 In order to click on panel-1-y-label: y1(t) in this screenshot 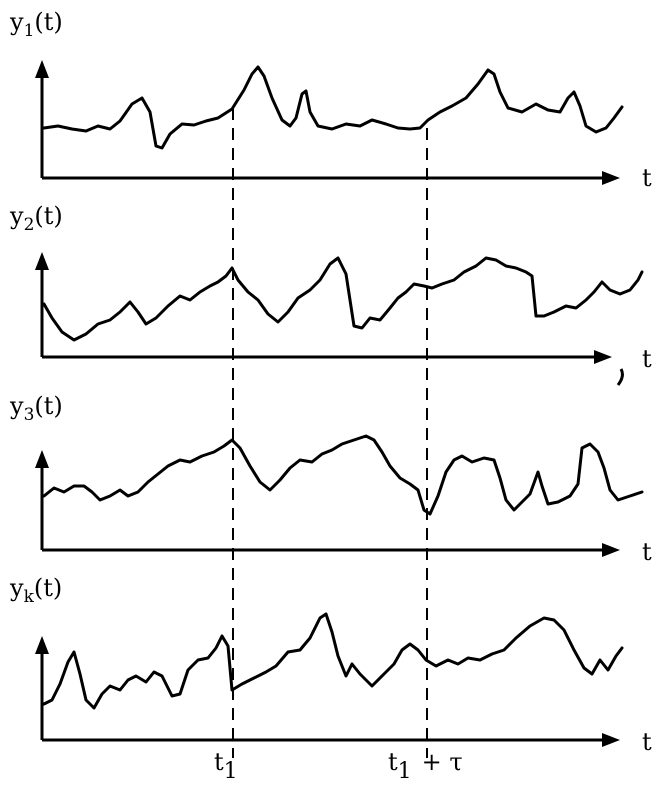, I will do `click(36, 24)`.